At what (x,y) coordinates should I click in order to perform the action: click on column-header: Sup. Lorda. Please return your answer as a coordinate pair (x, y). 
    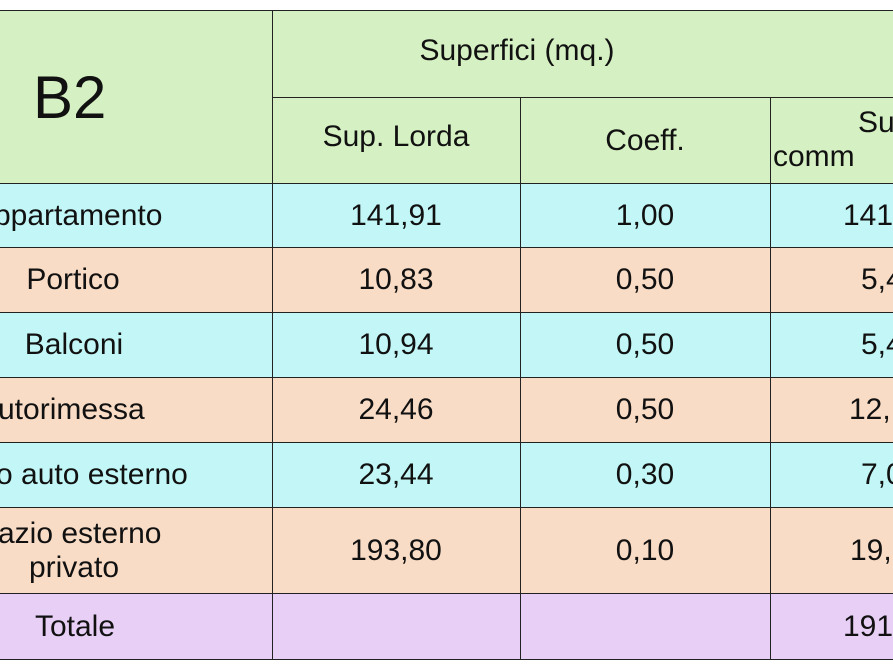
    Looking at the image, I should click on (396, 136).